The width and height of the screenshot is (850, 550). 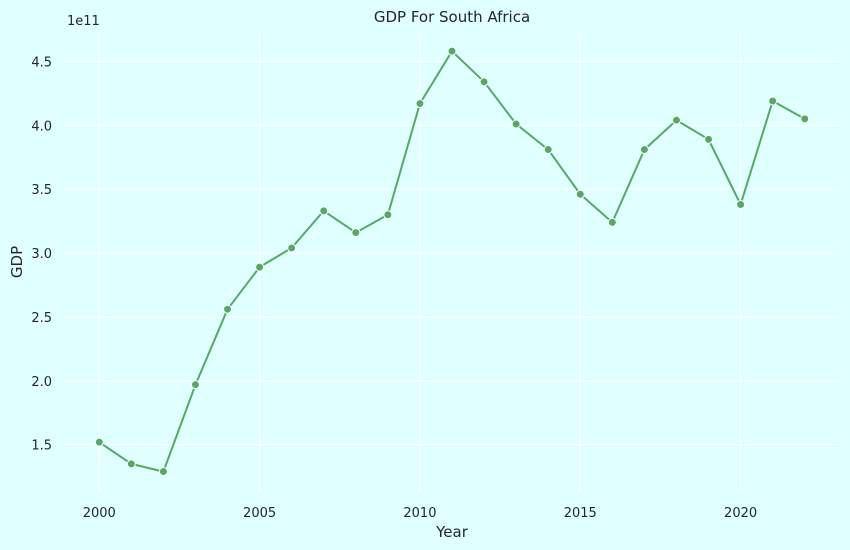 I want to click on y-tick-label: 2.0, so click(x=41, y=382).